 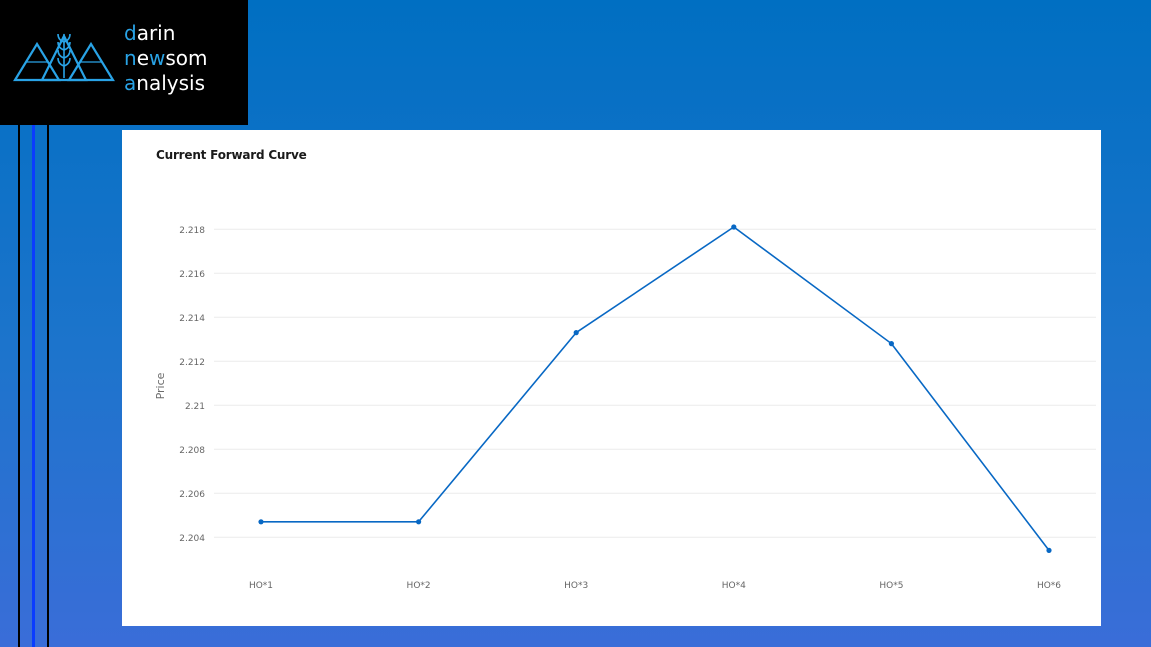 What do you see at coordinates (195, 407) in the screenshot?
I see `y-tick-label: 2.21` at bounding box center [195, 407].